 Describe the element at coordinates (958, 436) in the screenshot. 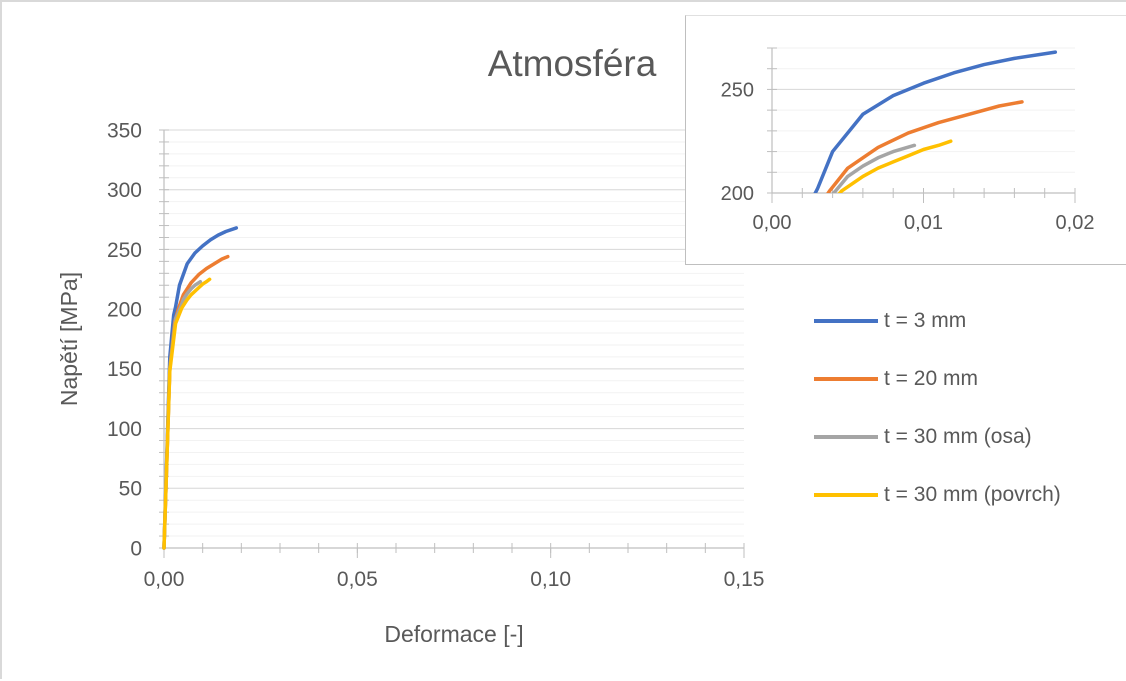

I see `legend-label: t = 30 mm (osa)` at that location.